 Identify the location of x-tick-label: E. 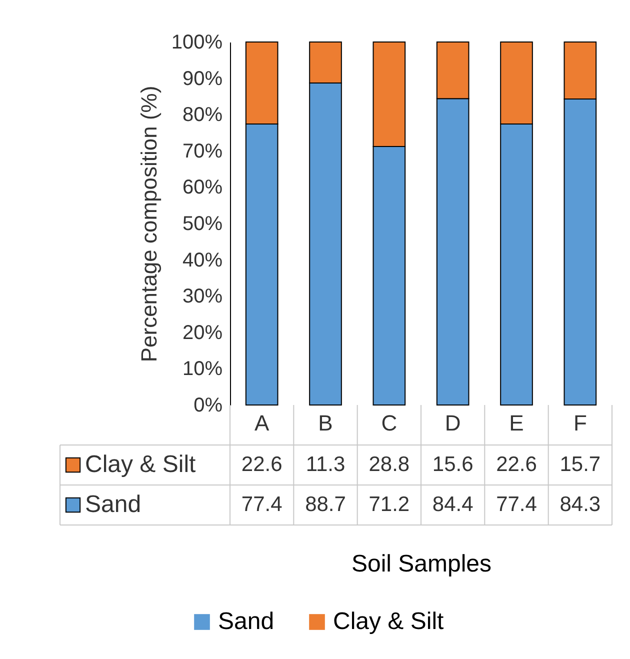
(516, 423).